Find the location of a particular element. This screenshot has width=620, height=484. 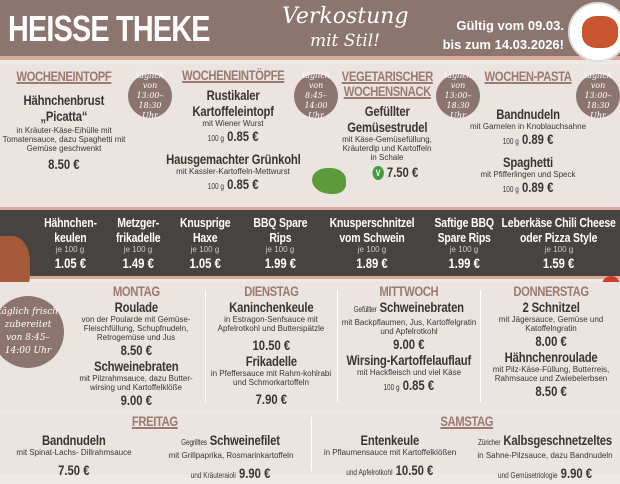

item-name: Leberkäse Chili Cheese oder Pizza Style is located at coordinates (559, 230).